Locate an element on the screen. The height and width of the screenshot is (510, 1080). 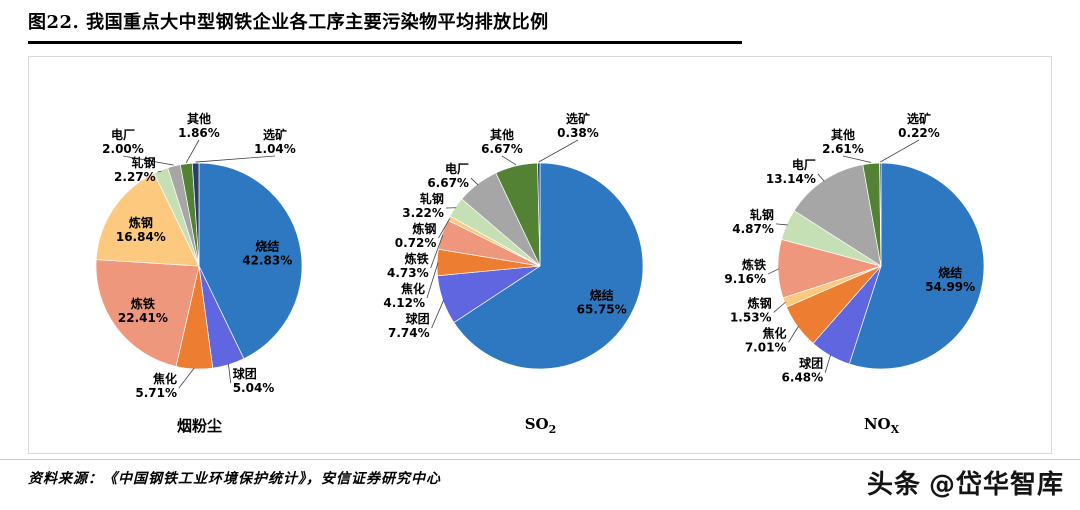
slice-label-选矿: 选矿 0.38% is located at coordinates (578, 125).